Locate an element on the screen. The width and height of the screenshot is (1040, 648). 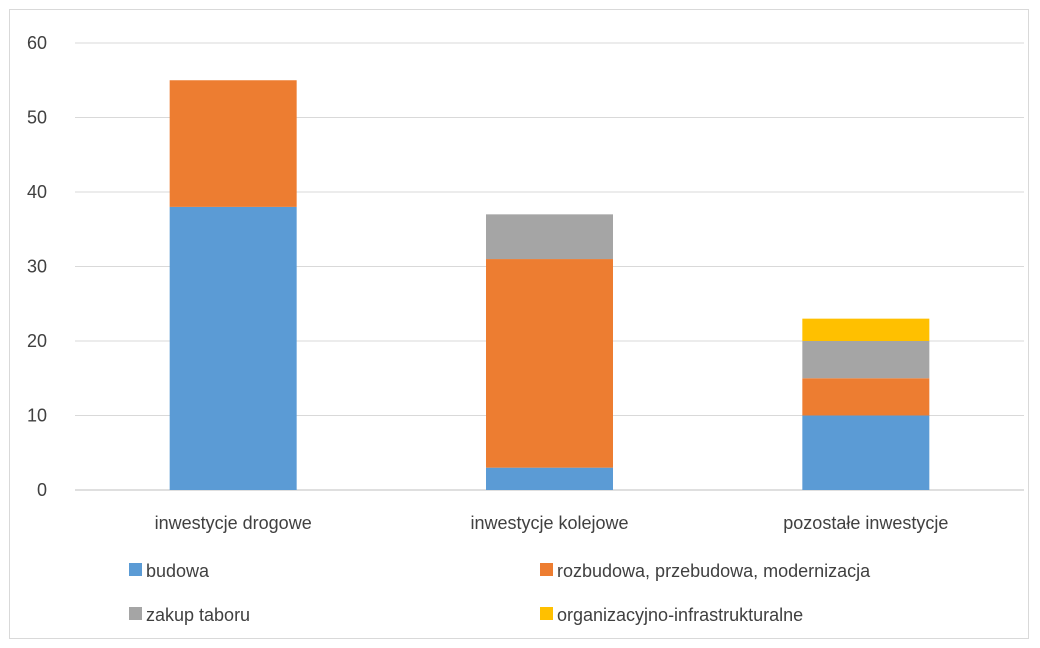
legend-label: rozbudowa, przebudowa, modernizacja is located at coordinates (714, 571).